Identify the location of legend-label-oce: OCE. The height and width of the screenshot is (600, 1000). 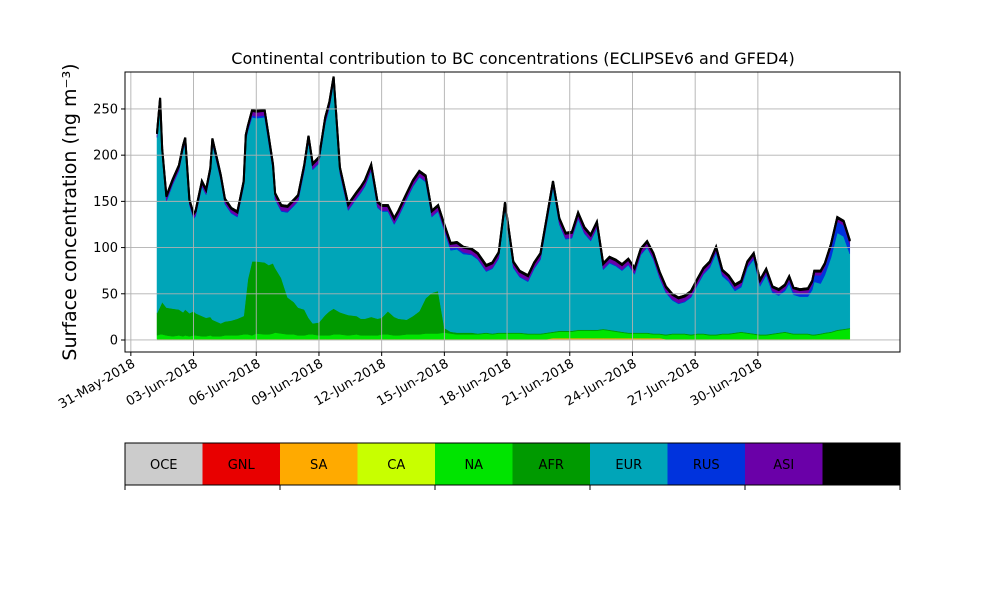
(164, 465).